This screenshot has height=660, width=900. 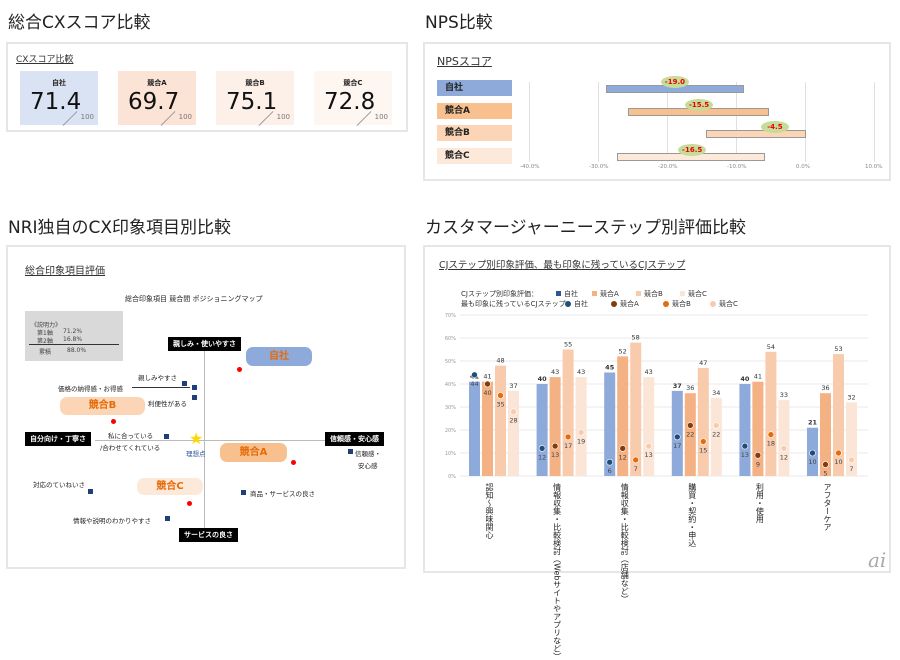 I want to click on score-card: 競合B 75.1 100, so click(x=255, y=98).